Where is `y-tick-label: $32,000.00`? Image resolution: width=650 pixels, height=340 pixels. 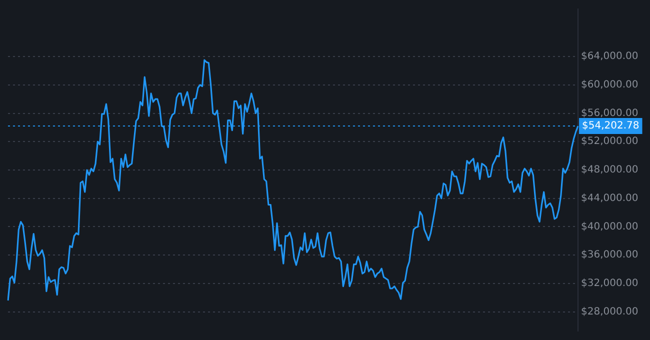
y-tick-label: $32,000.00 is located at coordinates (609, 284).